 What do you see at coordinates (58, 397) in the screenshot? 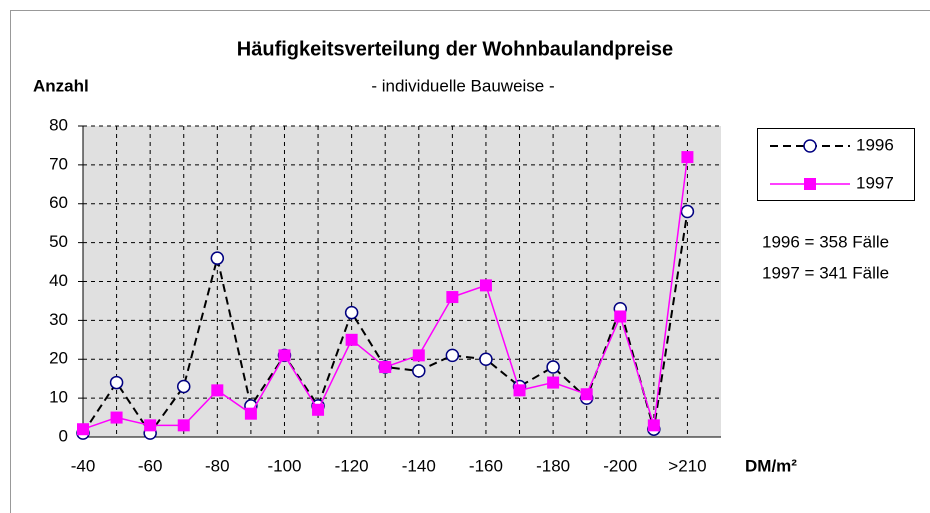
I see `y-tick-label: 10` at bounding box center [58, 397].